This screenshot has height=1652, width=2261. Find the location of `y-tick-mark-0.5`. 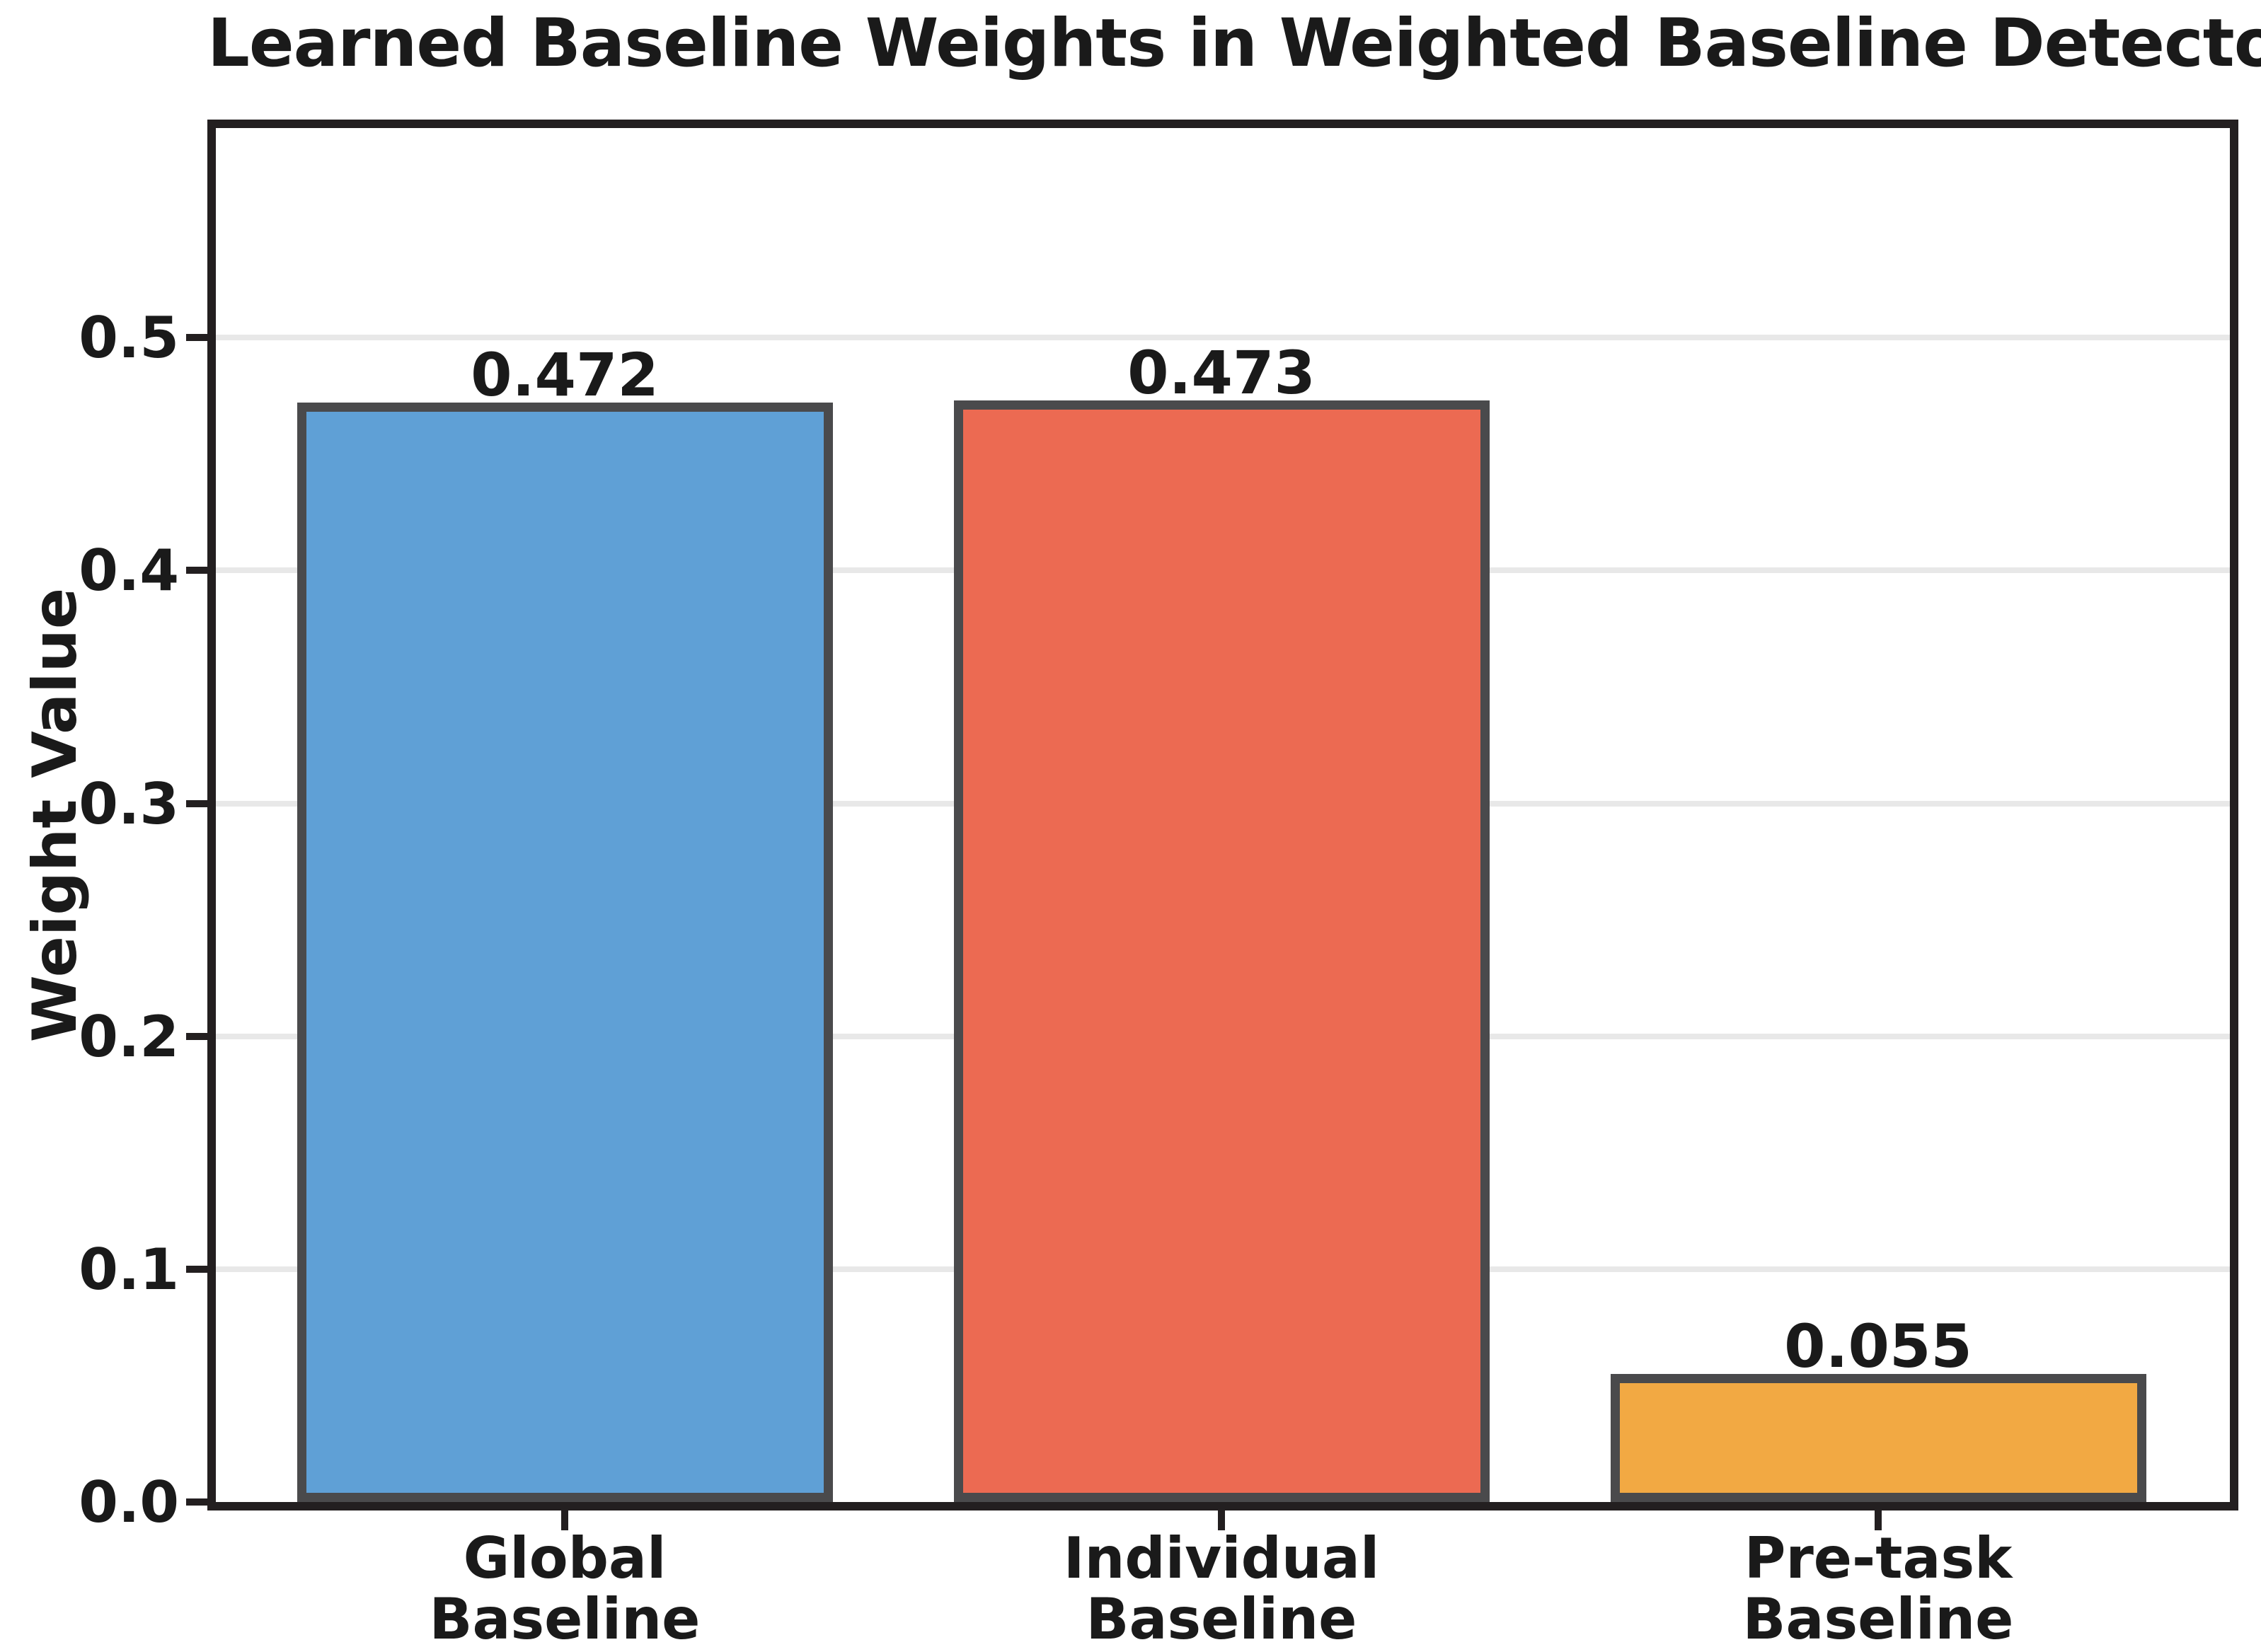

y-tick-mark-0.5 is located at coordinates (197, 338).